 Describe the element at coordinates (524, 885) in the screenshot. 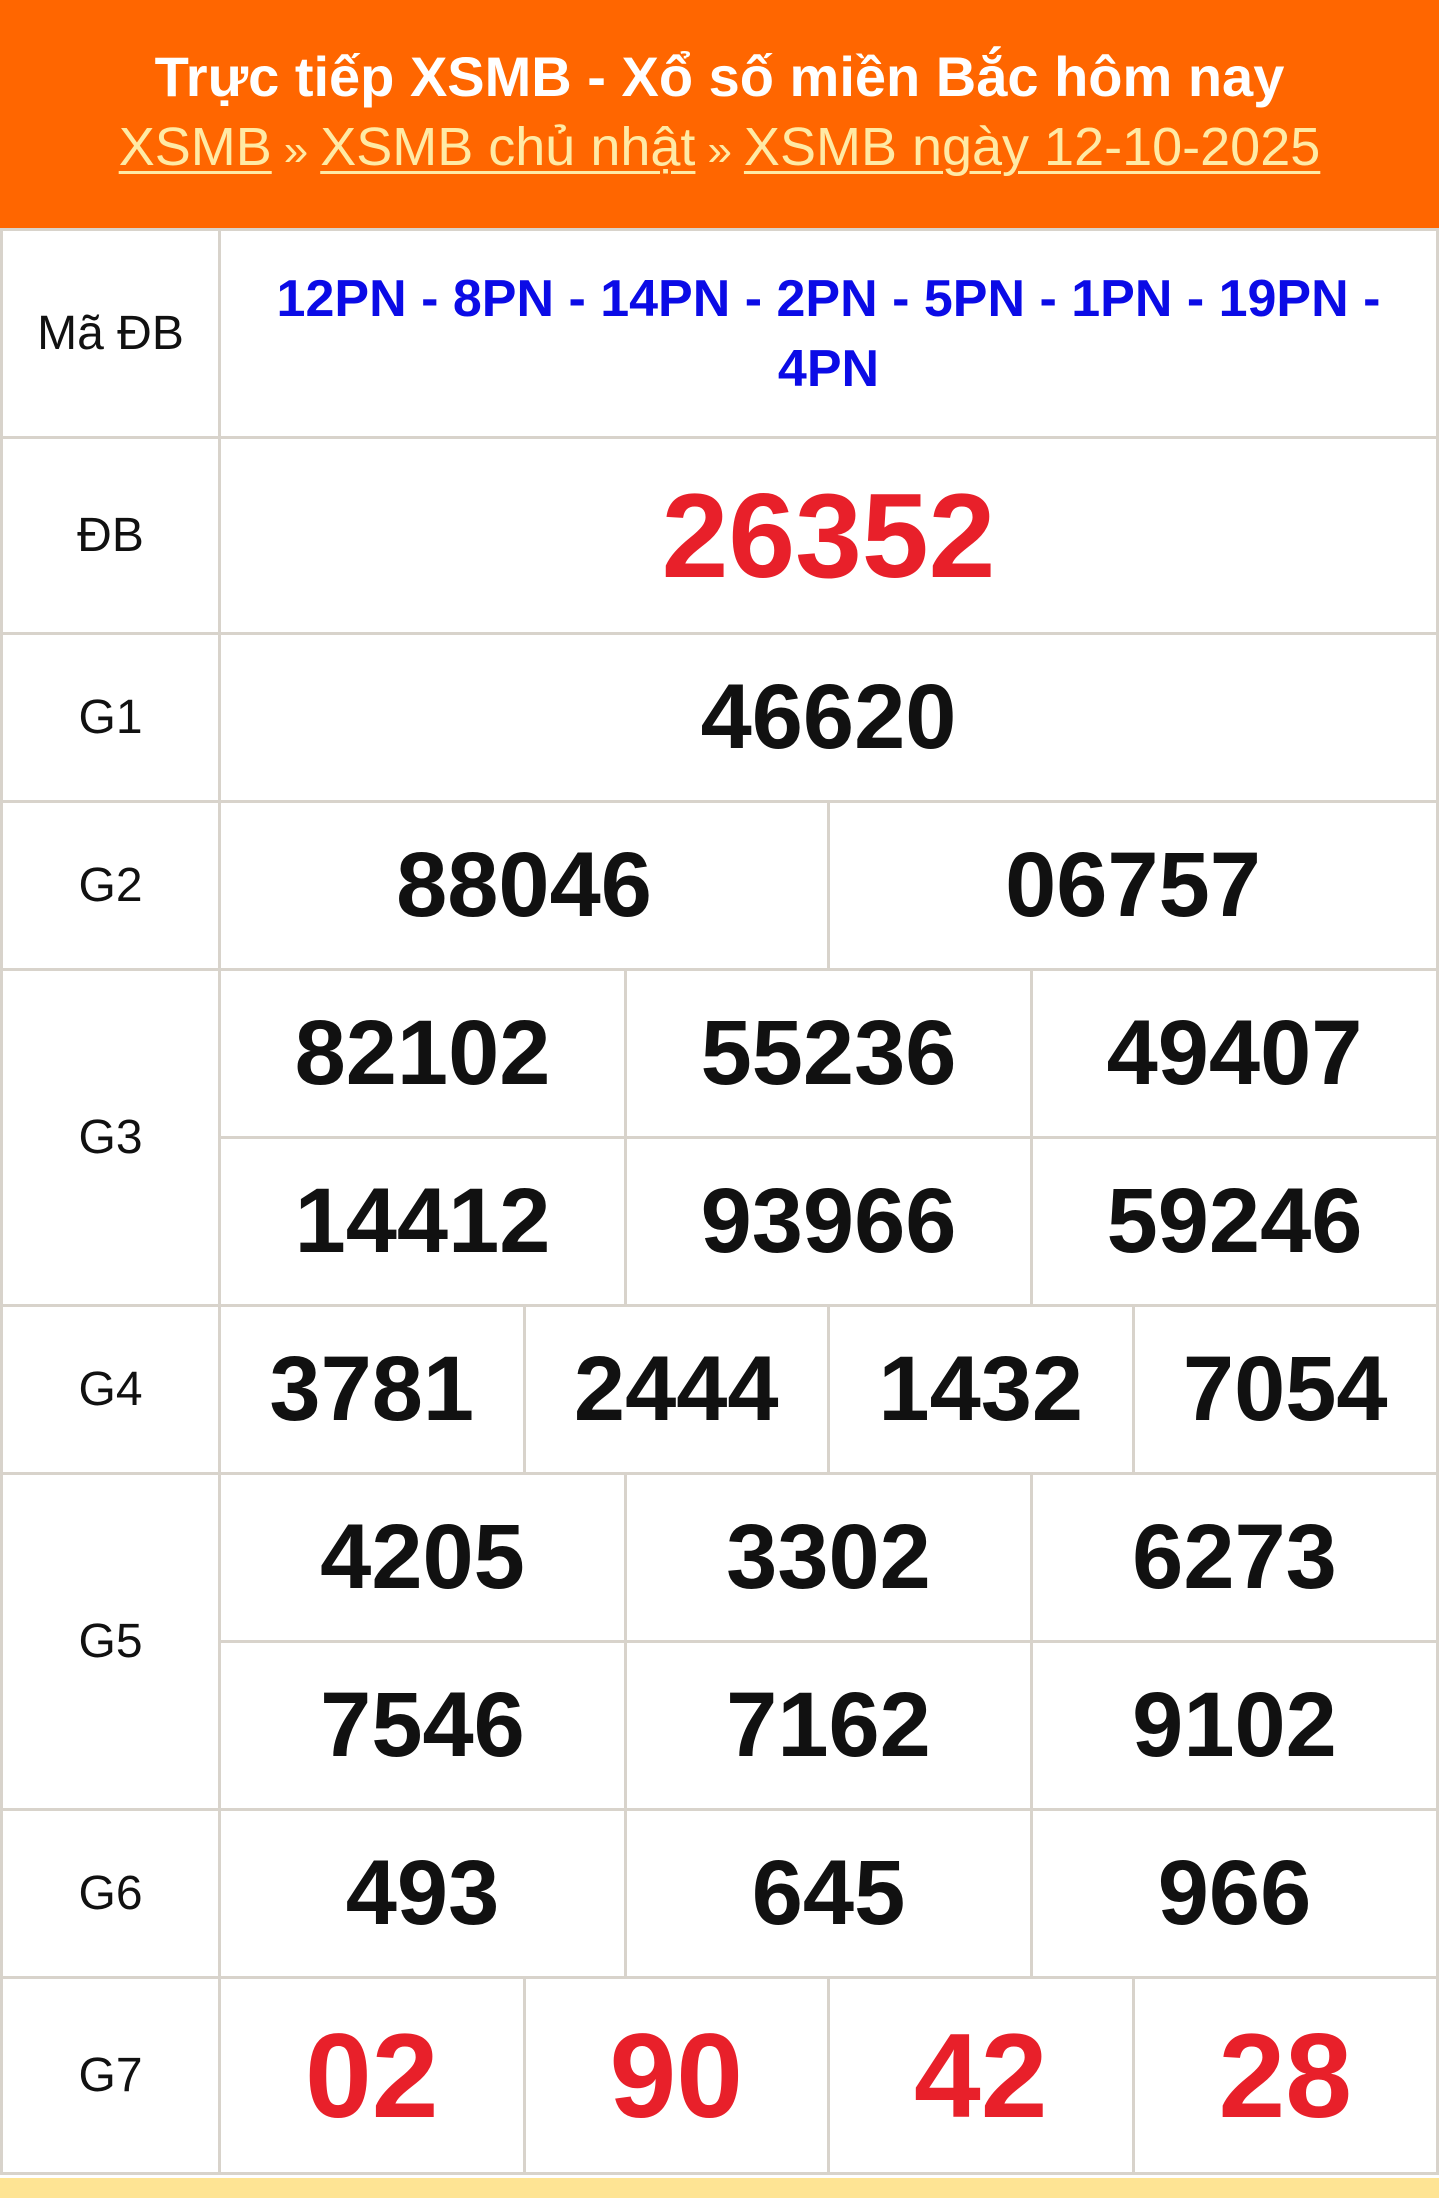

I see `prize-number: 88046` at that location.